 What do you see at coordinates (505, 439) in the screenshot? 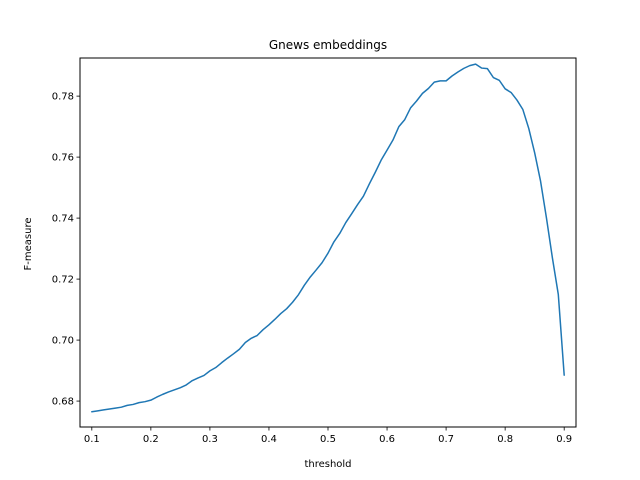
I see `x-tick-label: 0.8` at bounding box center [505, 439].